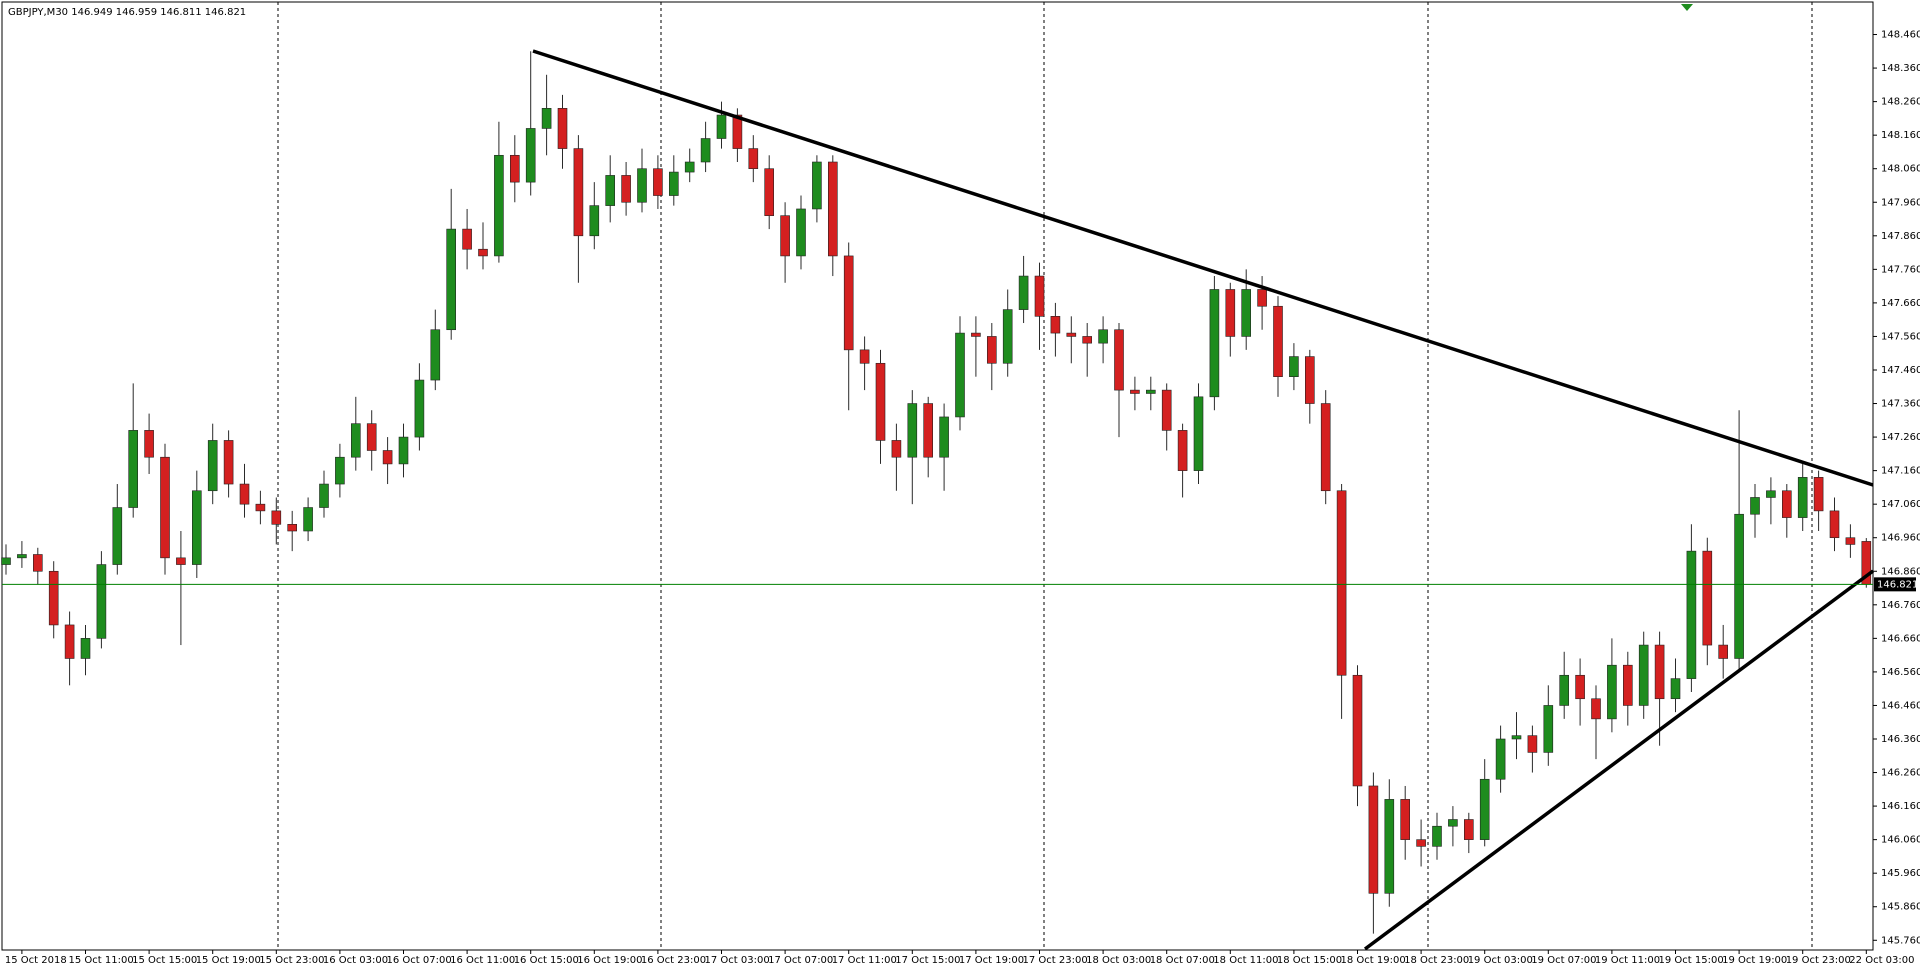 The width and height of the screenshot is (1920, 967). I want to click on x-tick-label: 16 Oct 23:00, so click(673, 960).